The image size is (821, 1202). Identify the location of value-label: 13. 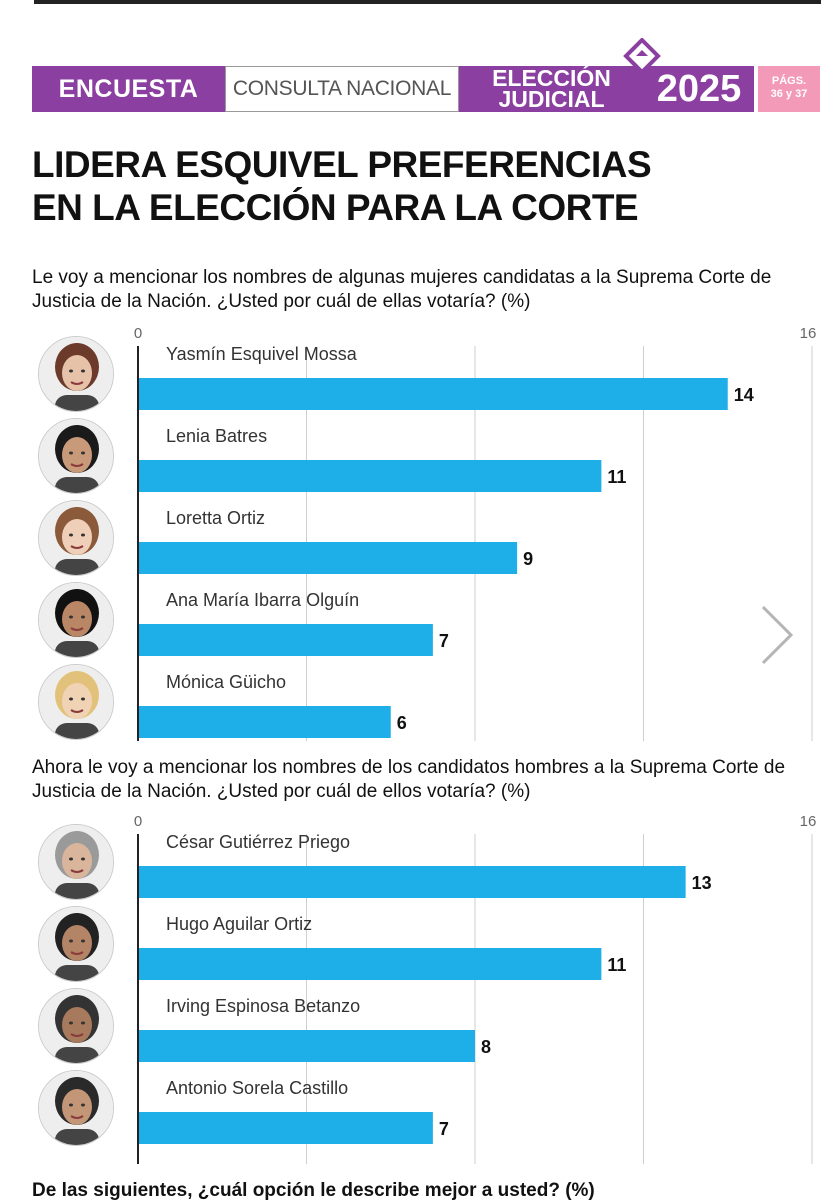
(702, 883).